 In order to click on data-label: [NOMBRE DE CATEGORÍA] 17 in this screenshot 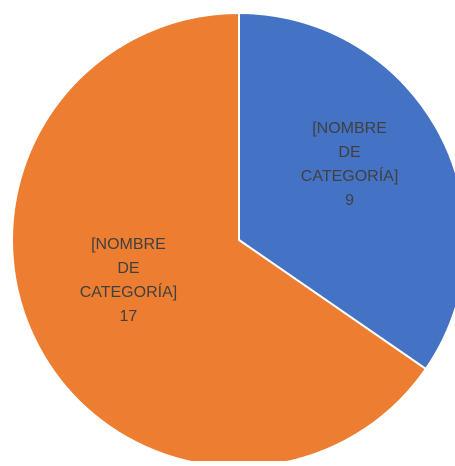, I will do `click(128, 281)`.